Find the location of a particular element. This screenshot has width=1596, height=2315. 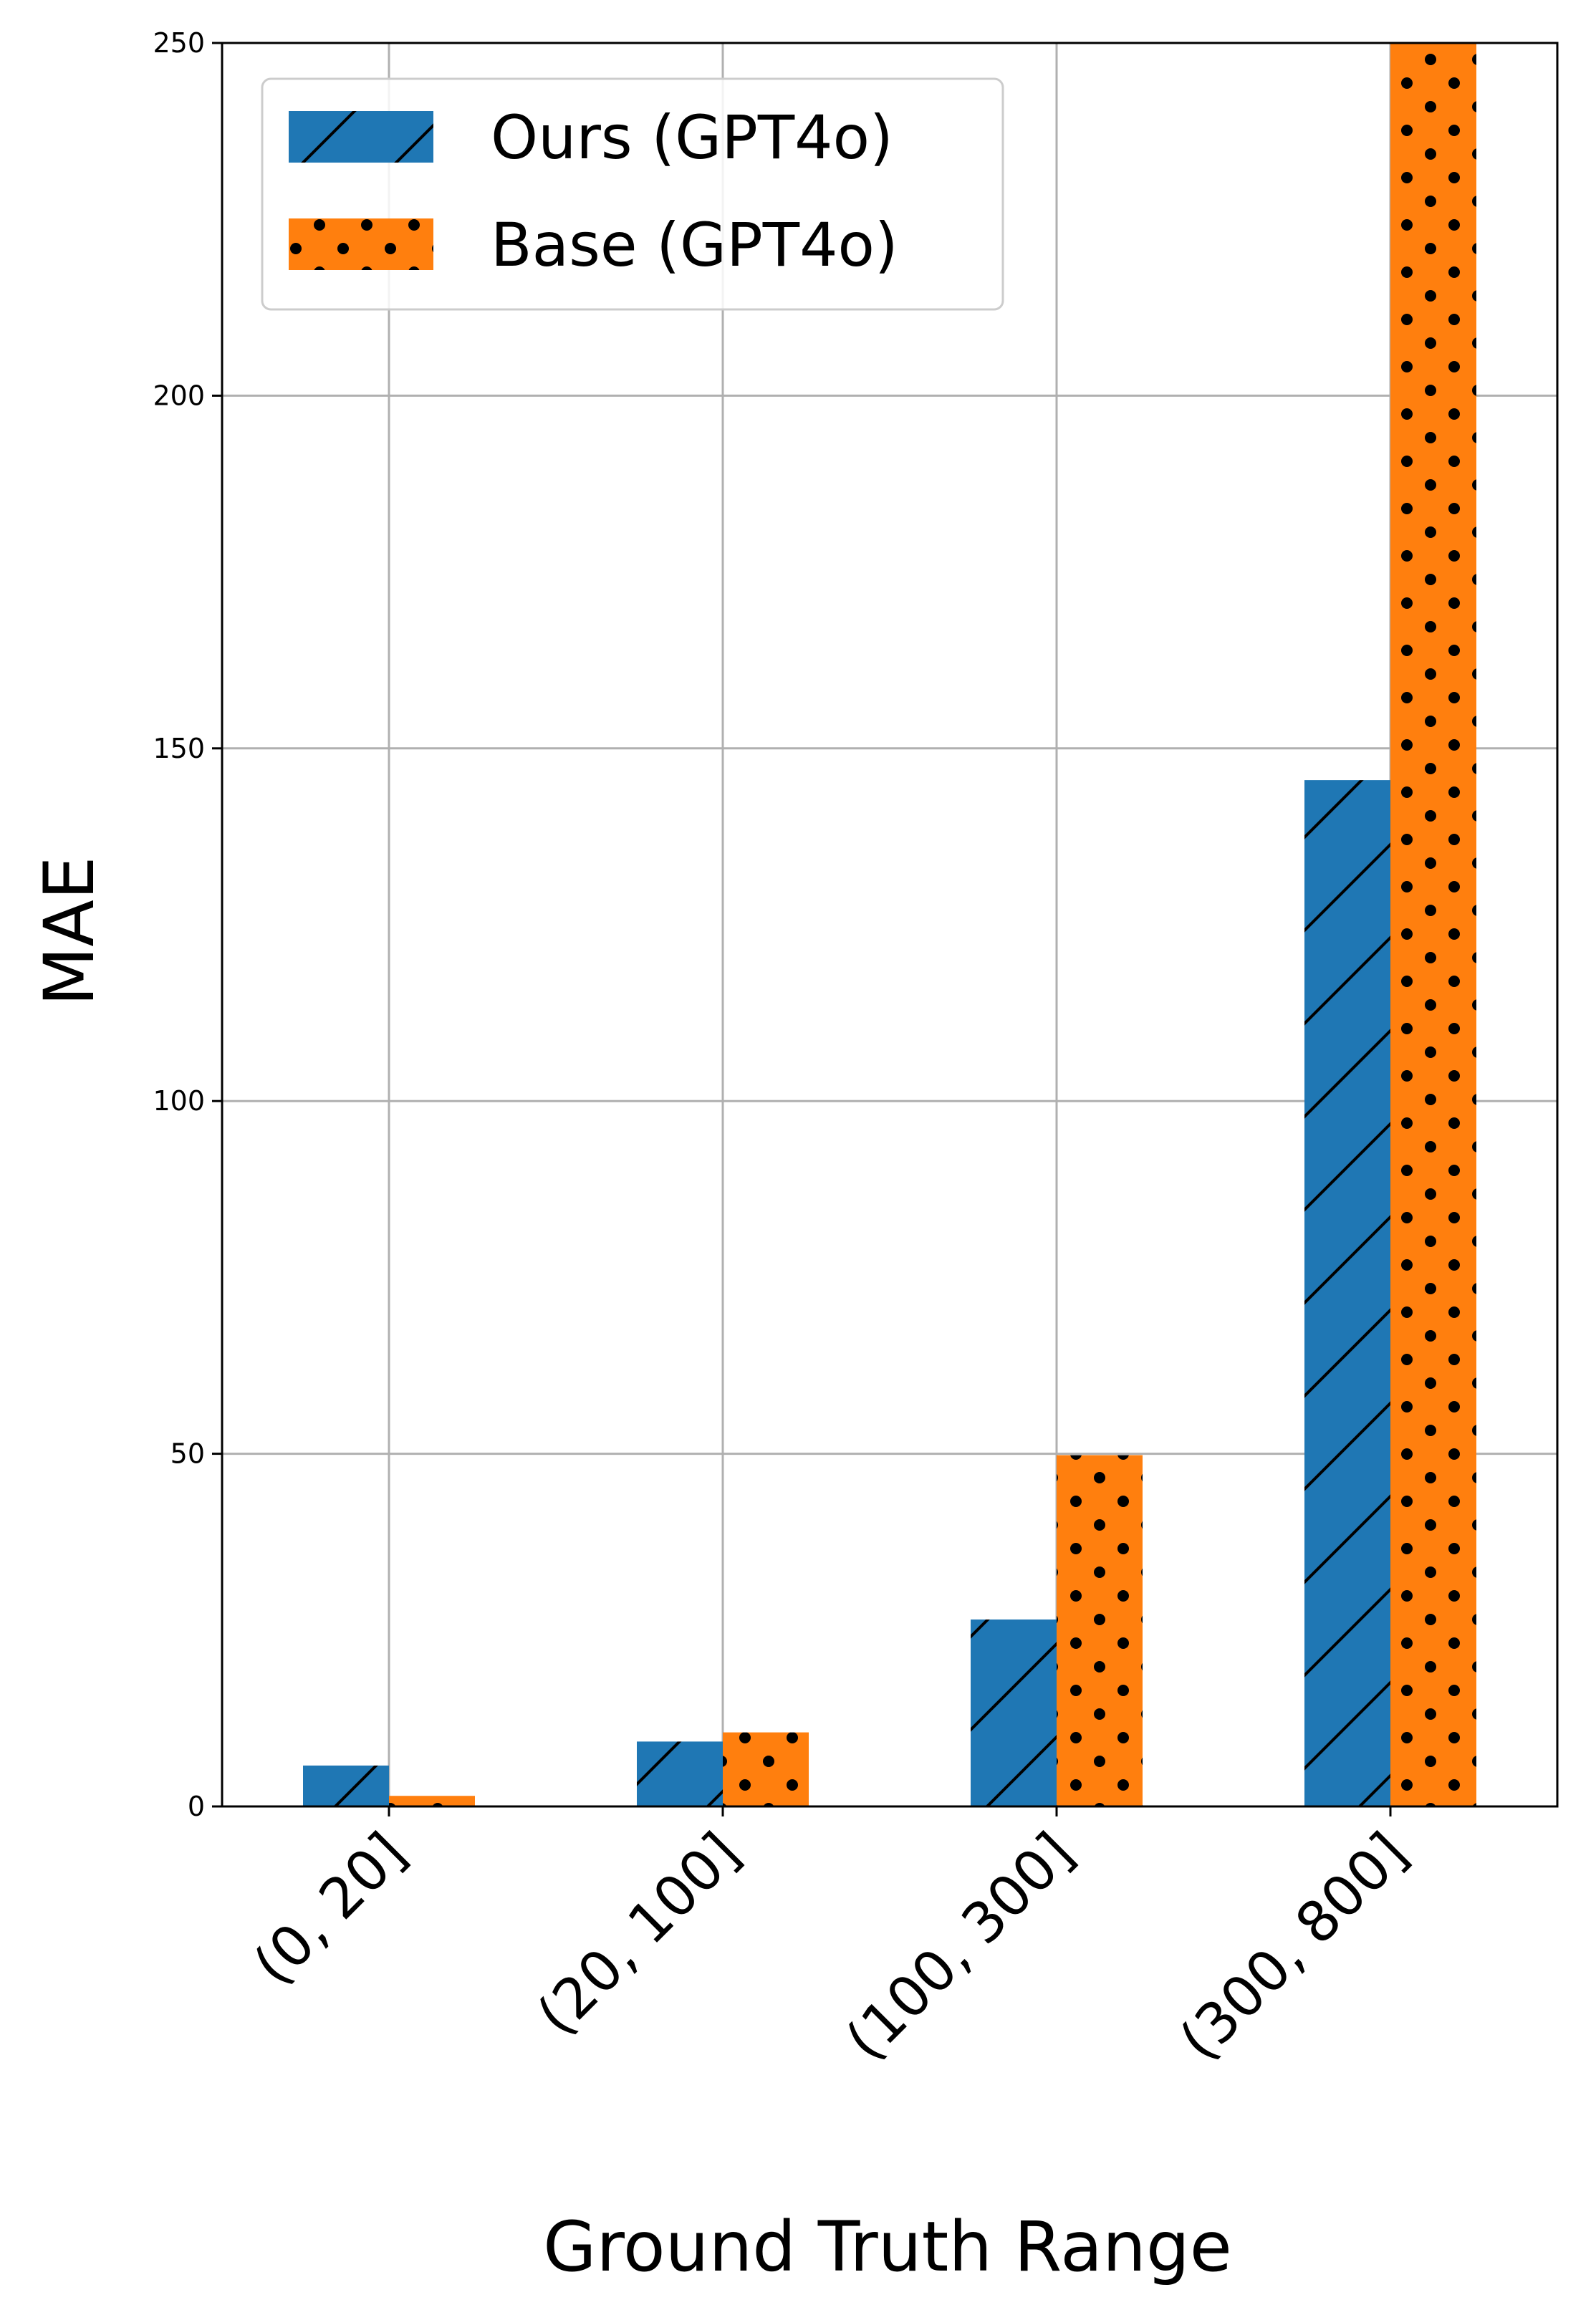

legend: Ours (GPT4o) Base (GPT4o) is located at coordinates (633, 194).